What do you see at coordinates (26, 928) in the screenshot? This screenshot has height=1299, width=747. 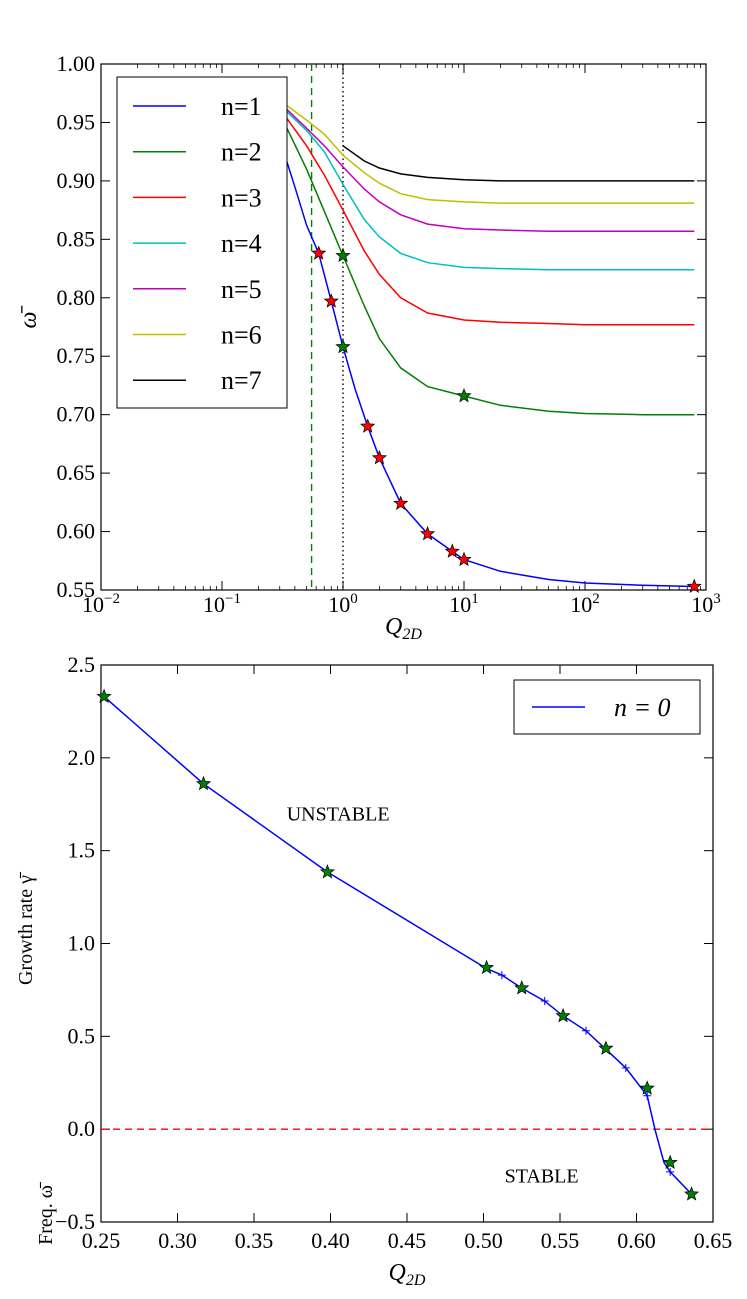 I see `y-axis-label: Growth rate γ̄` at bounding box center [26, 928].